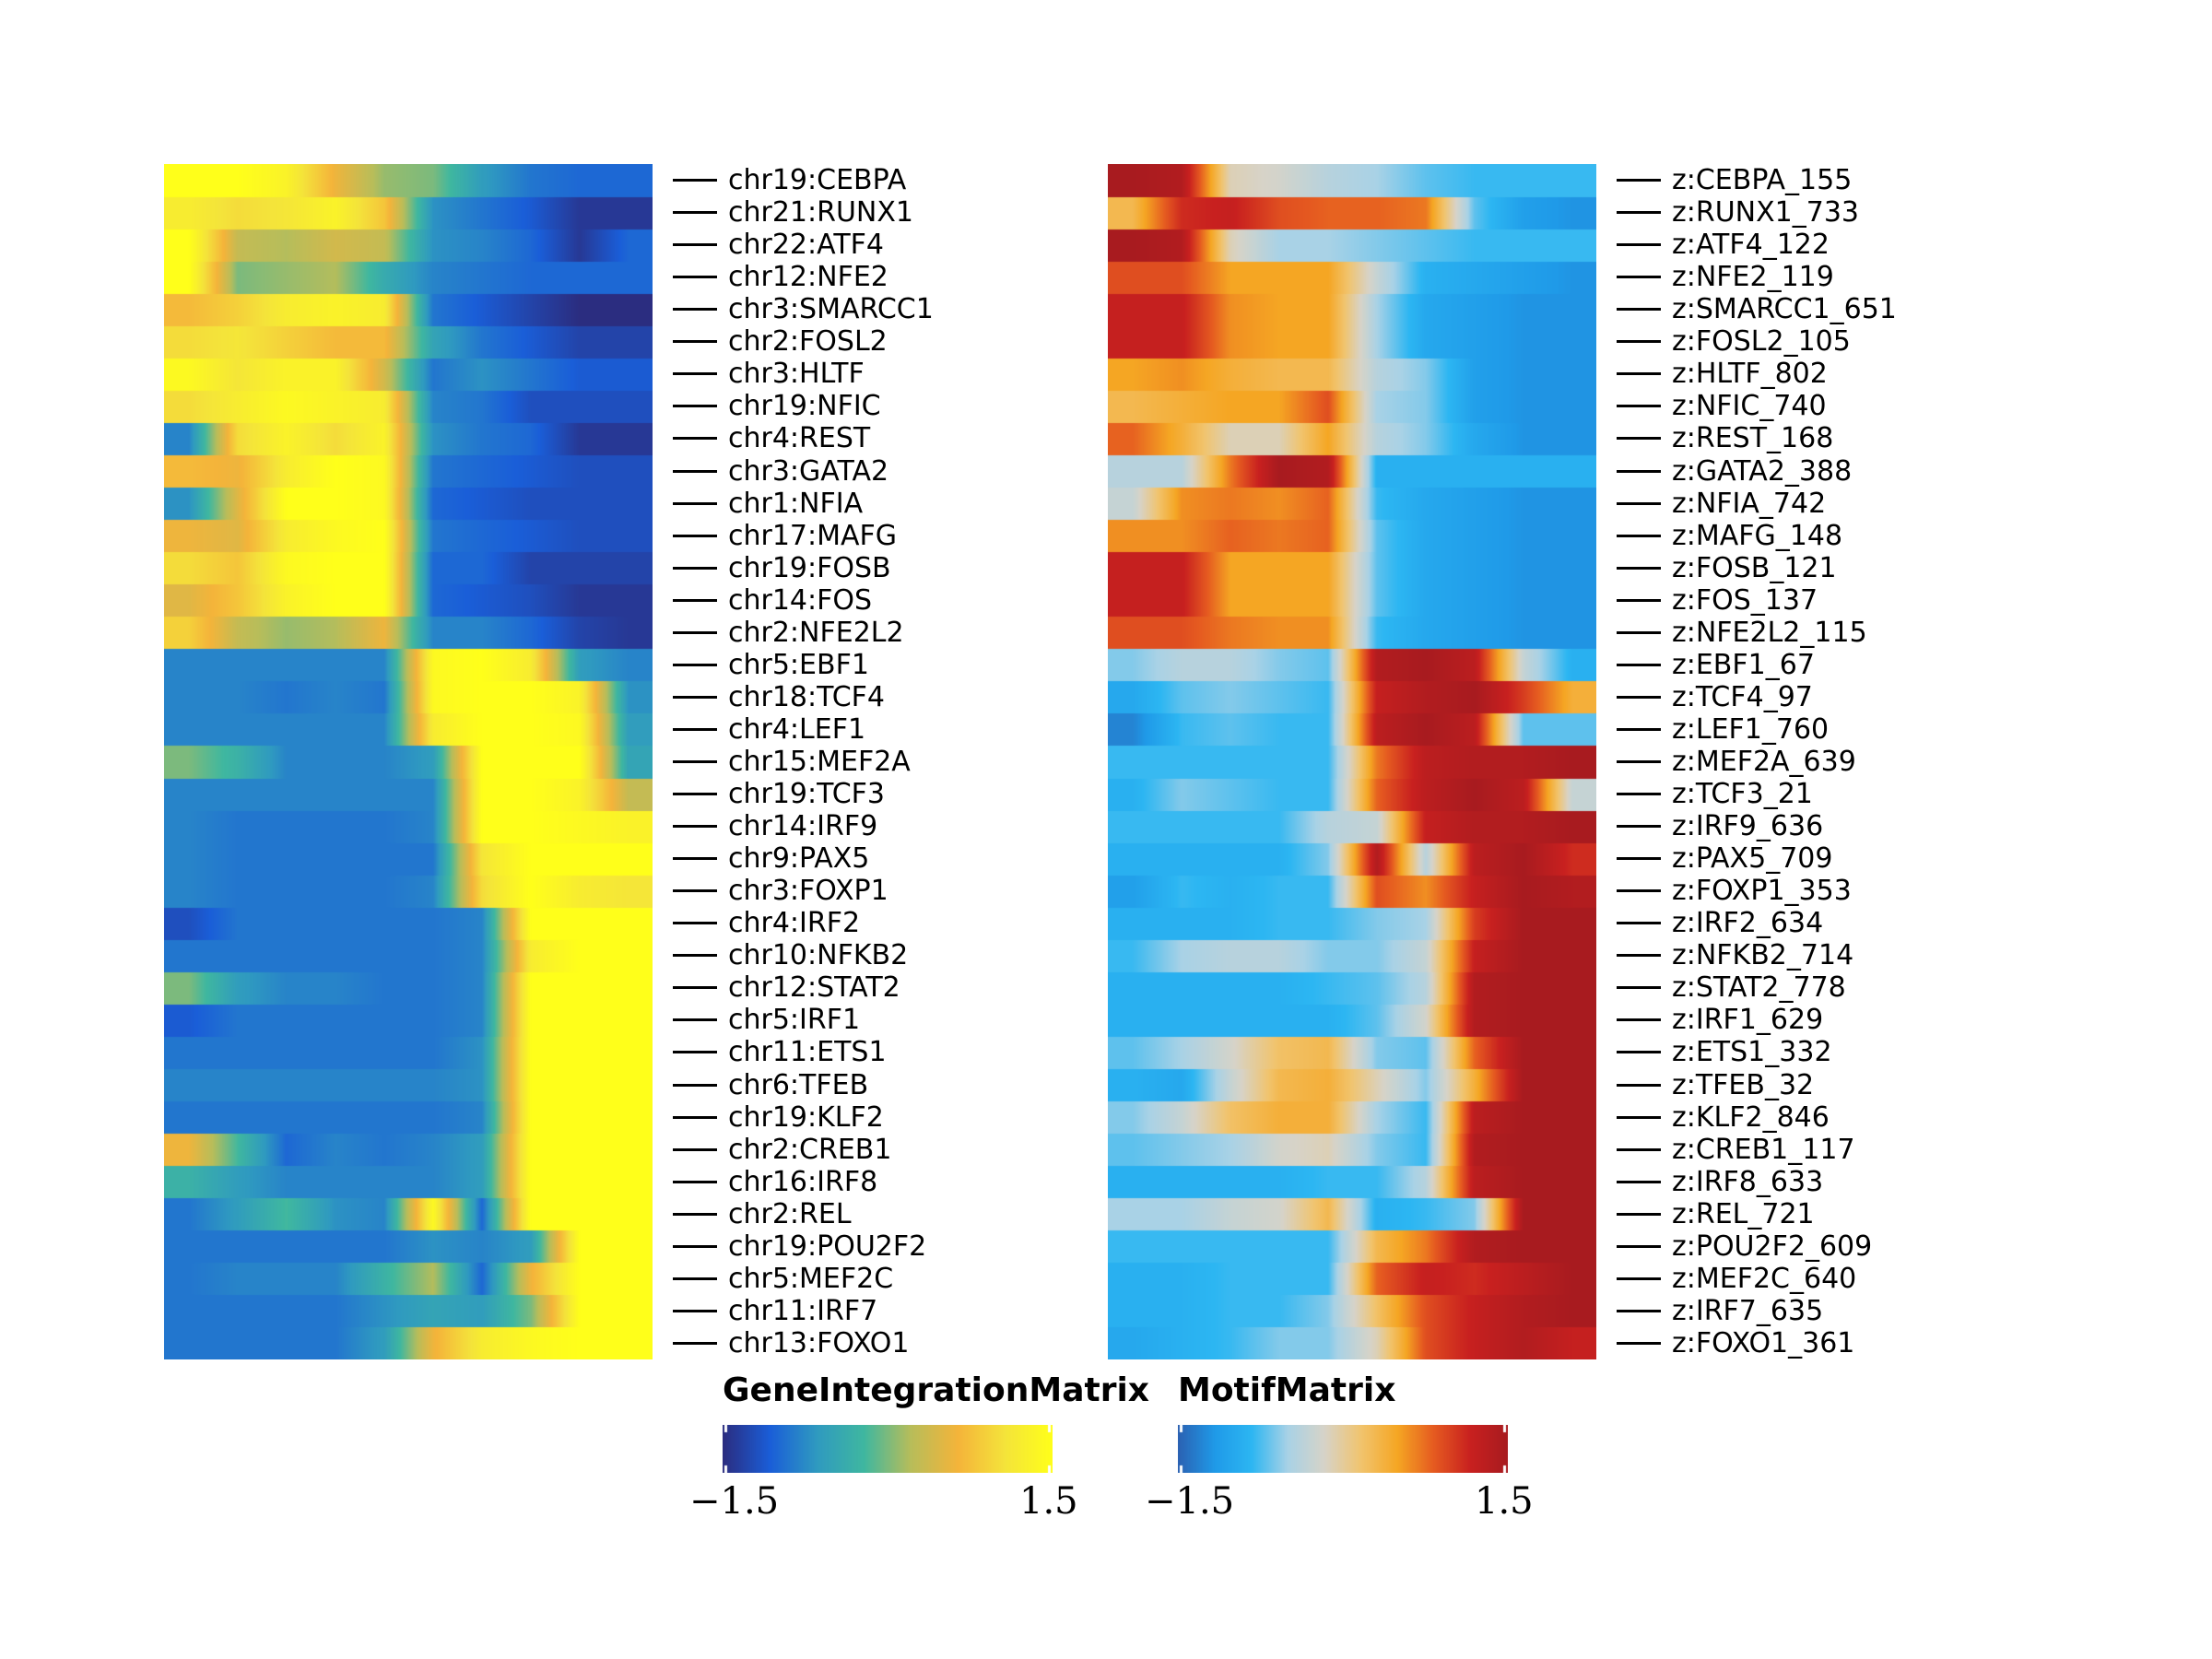  Describe the element at coordinates (1752, 1052) in the screenshot. I see `row-label-text: z:ETS1_332` at that location.